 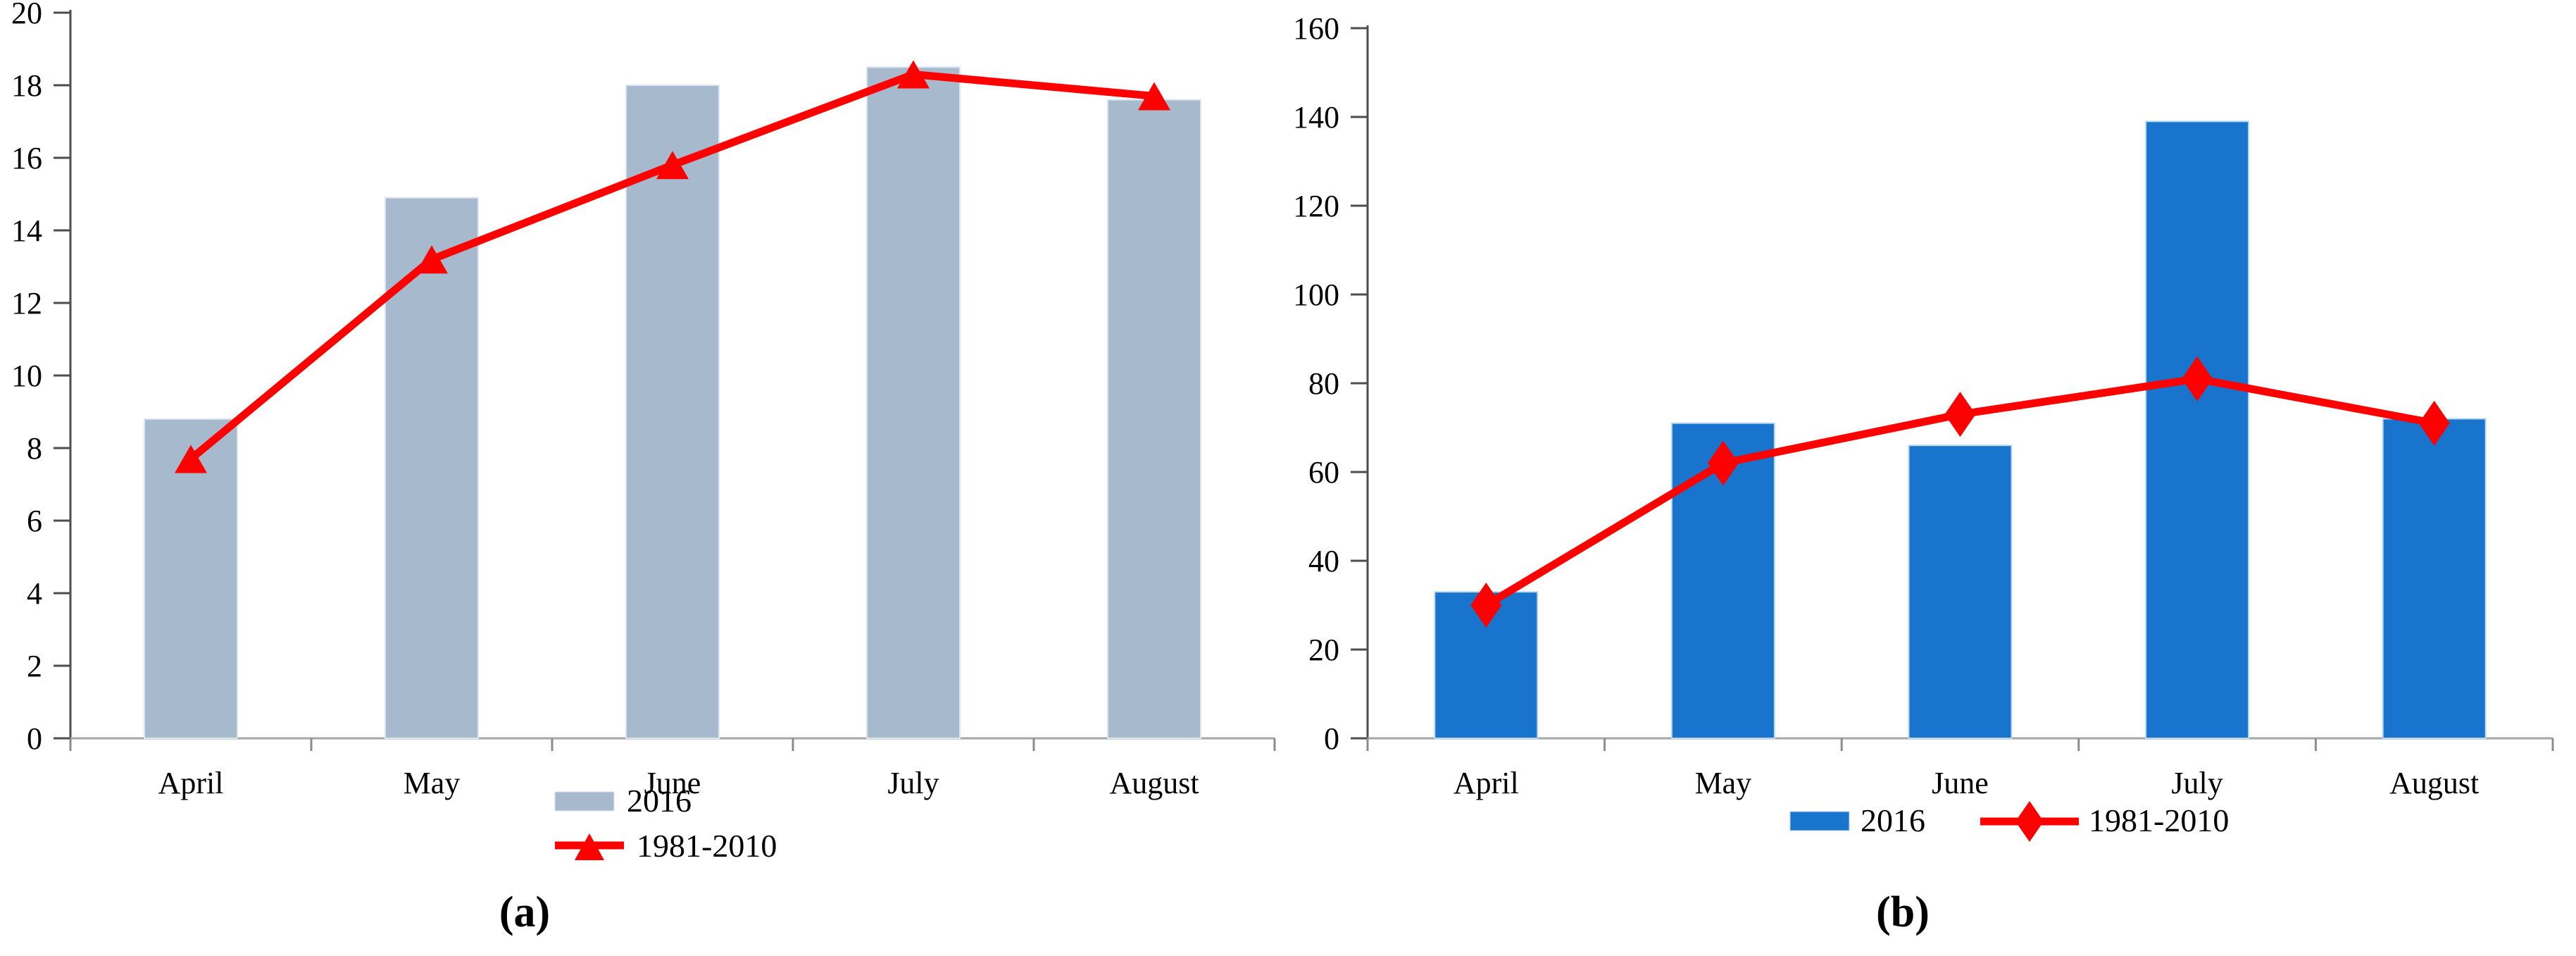 I want to click on bar-a-june-2016, so click(x=672, y=412).